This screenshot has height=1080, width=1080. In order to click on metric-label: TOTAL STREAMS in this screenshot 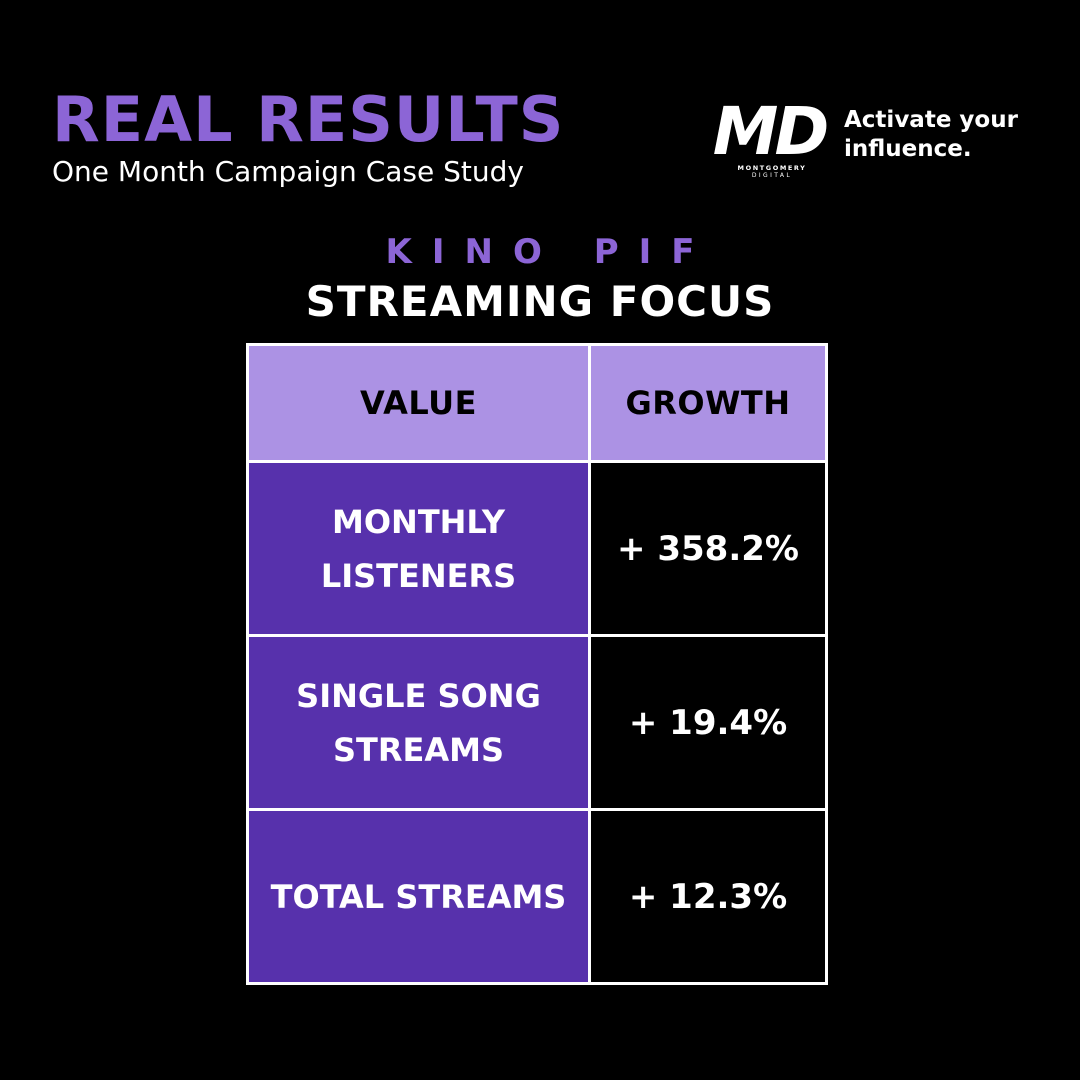, I will do `click(418, 896)`.